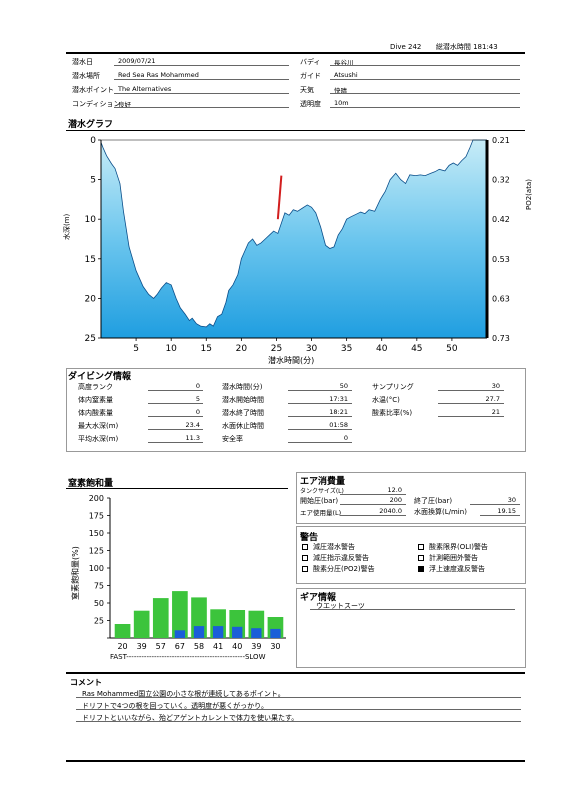 This screenshot has height=800, width=565. Describe the element at coordinates (93, 141) in the screenshot. I see `y-tick-label: 0` at that location.